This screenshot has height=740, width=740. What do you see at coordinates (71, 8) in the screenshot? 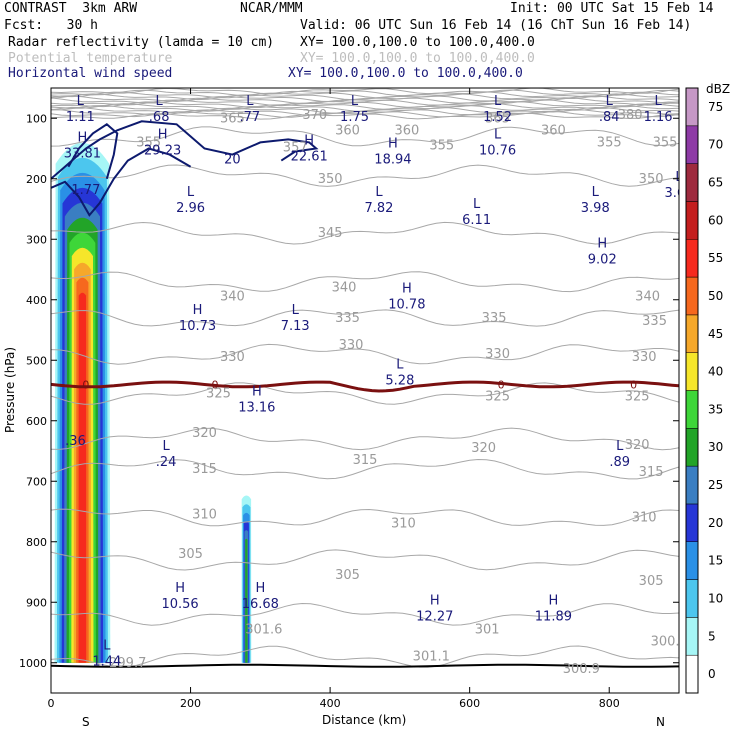
I see `model-title: CONTRAST 3km ARW` at bounding box center [71, 8].